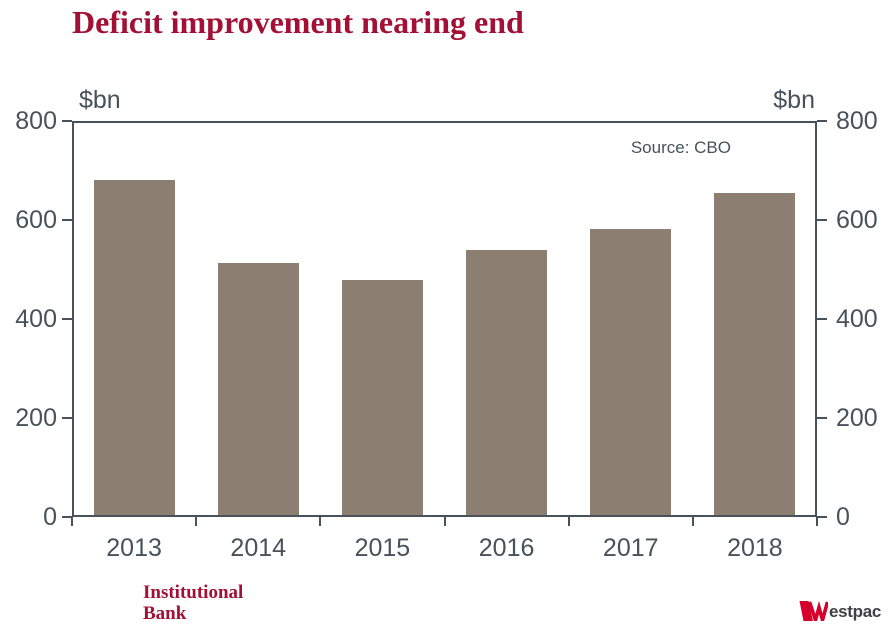 The height and width of the screenshot is (629, 894). What do you see at coordinates (813, 611) in the screenshot?
I see `westpac-w-icon` at bounding box center [813, 611].